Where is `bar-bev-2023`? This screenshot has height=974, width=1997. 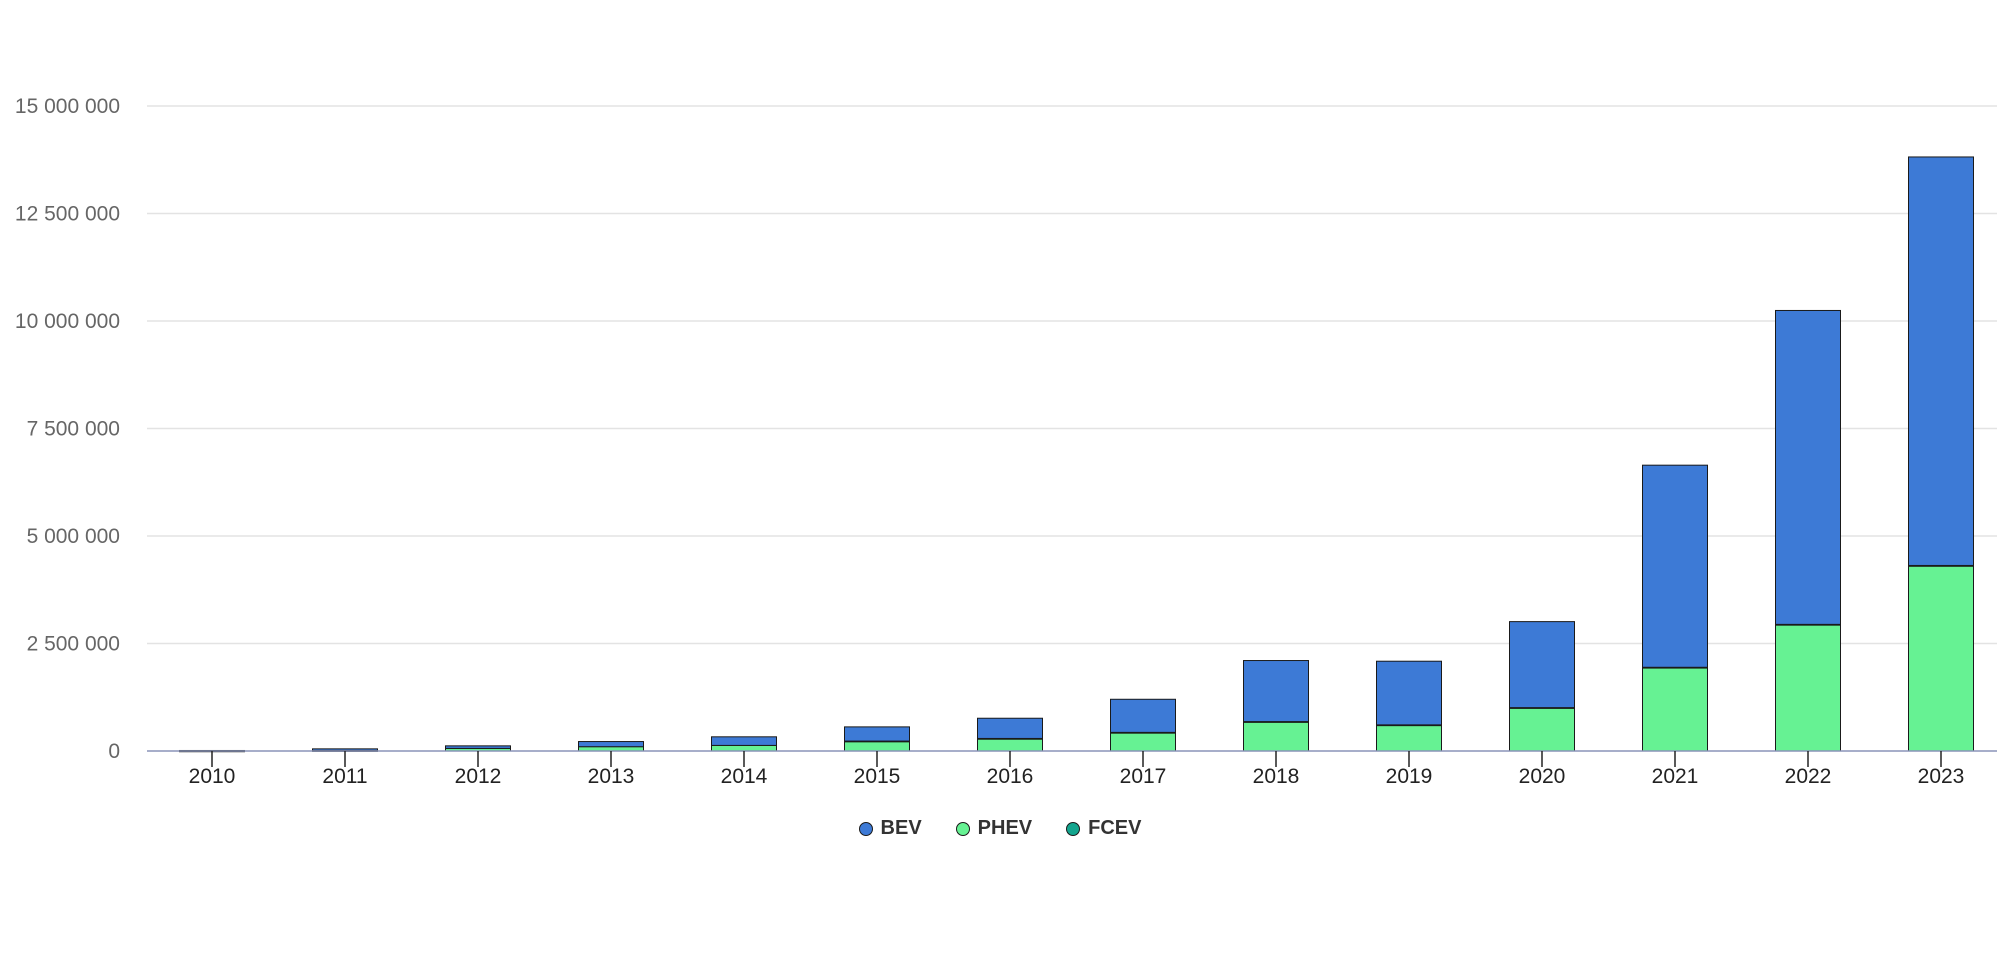 bar-bev-2023 is located at coordinates (1941, 361).